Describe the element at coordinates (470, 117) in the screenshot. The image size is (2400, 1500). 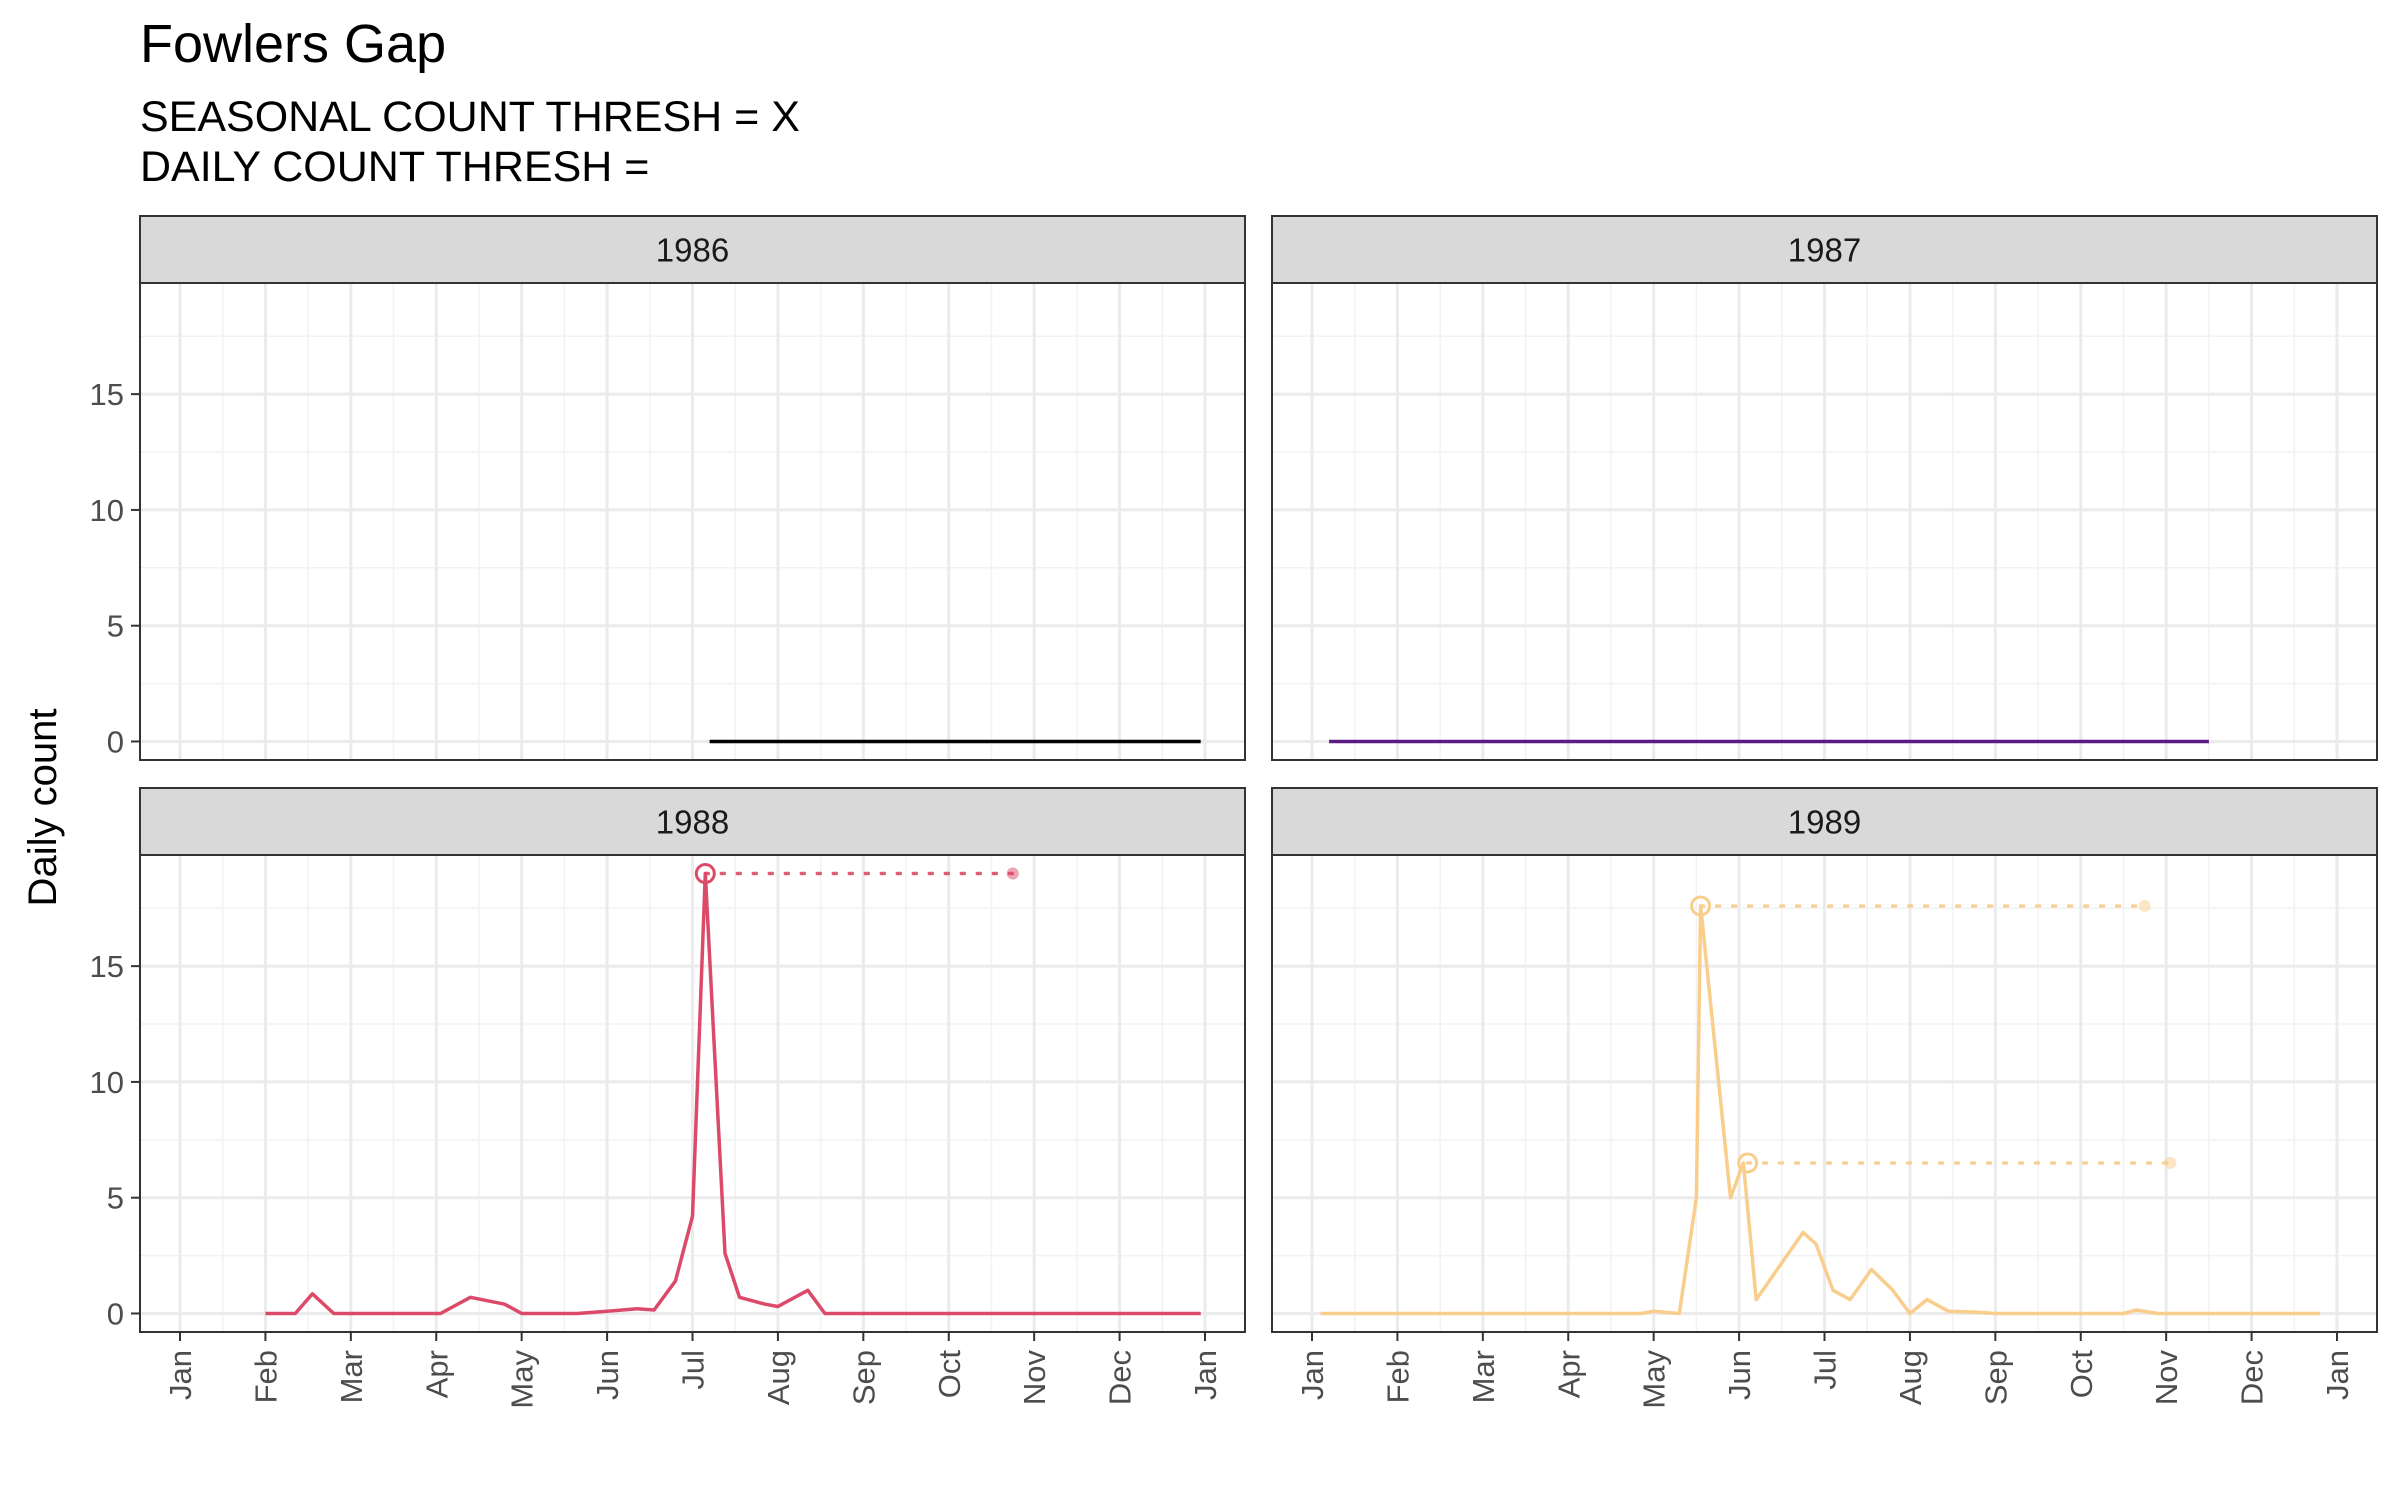
I see `seasonal-threshold-label: SEASONAL COUNT THRESH = X` at that location.